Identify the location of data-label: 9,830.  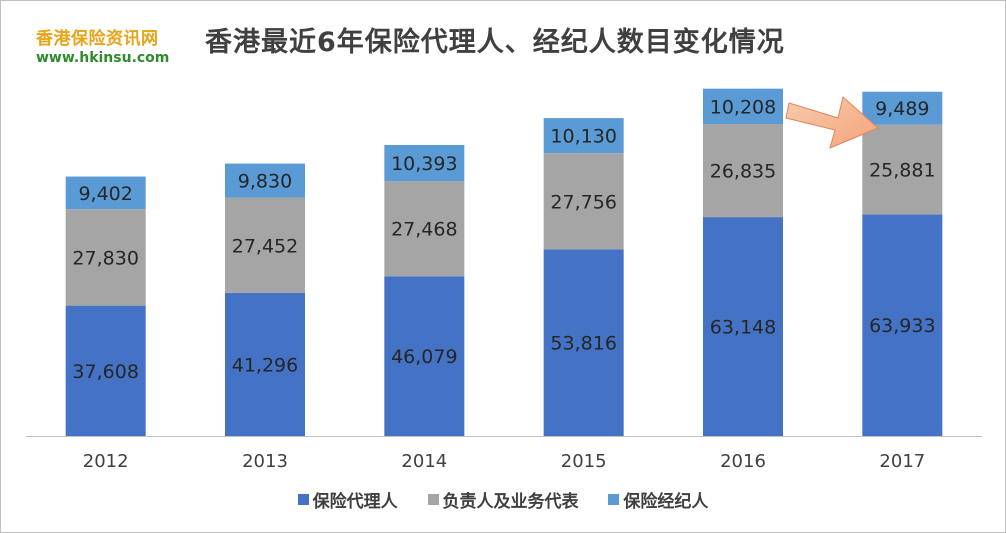
(265, 182).